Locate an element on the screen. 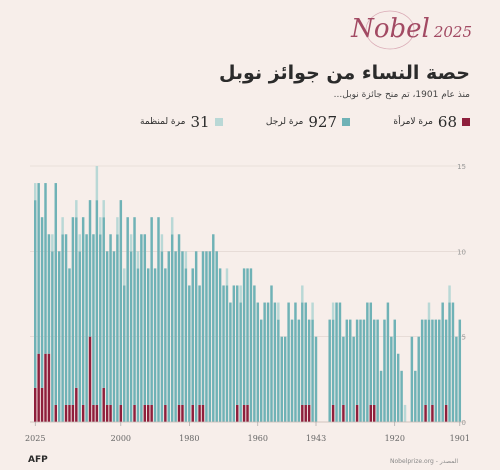  bar-men-2013 is located at coordinates (76, 302).